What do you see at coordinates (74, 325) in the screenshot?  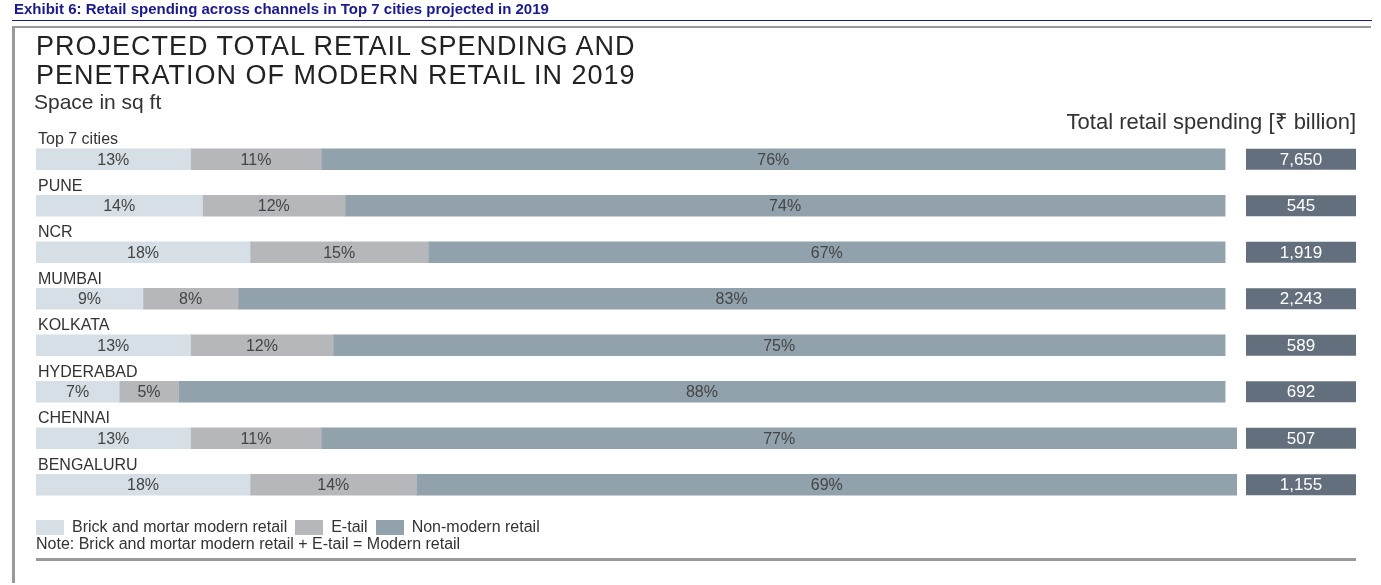 I see `y-tick-label: KOLKATA` at bounding box center [74, 325].